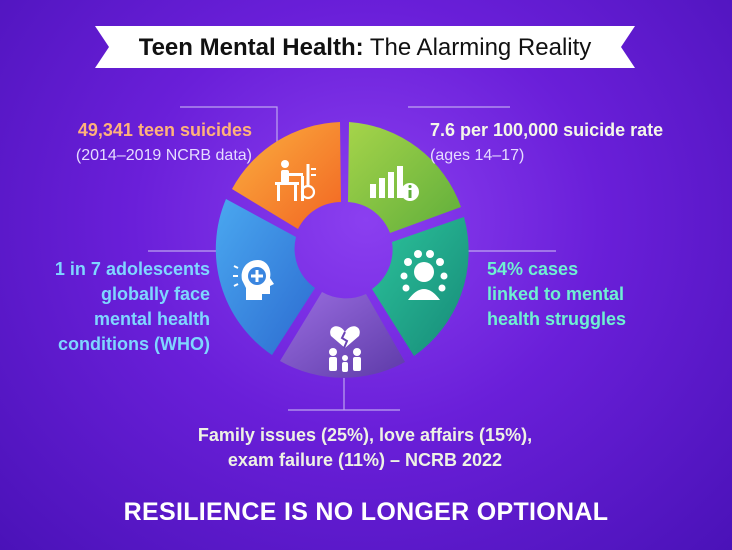  Describe the element at coordinates (424, 275) in the screenshot. I see `crowd-head-icon` at that location.